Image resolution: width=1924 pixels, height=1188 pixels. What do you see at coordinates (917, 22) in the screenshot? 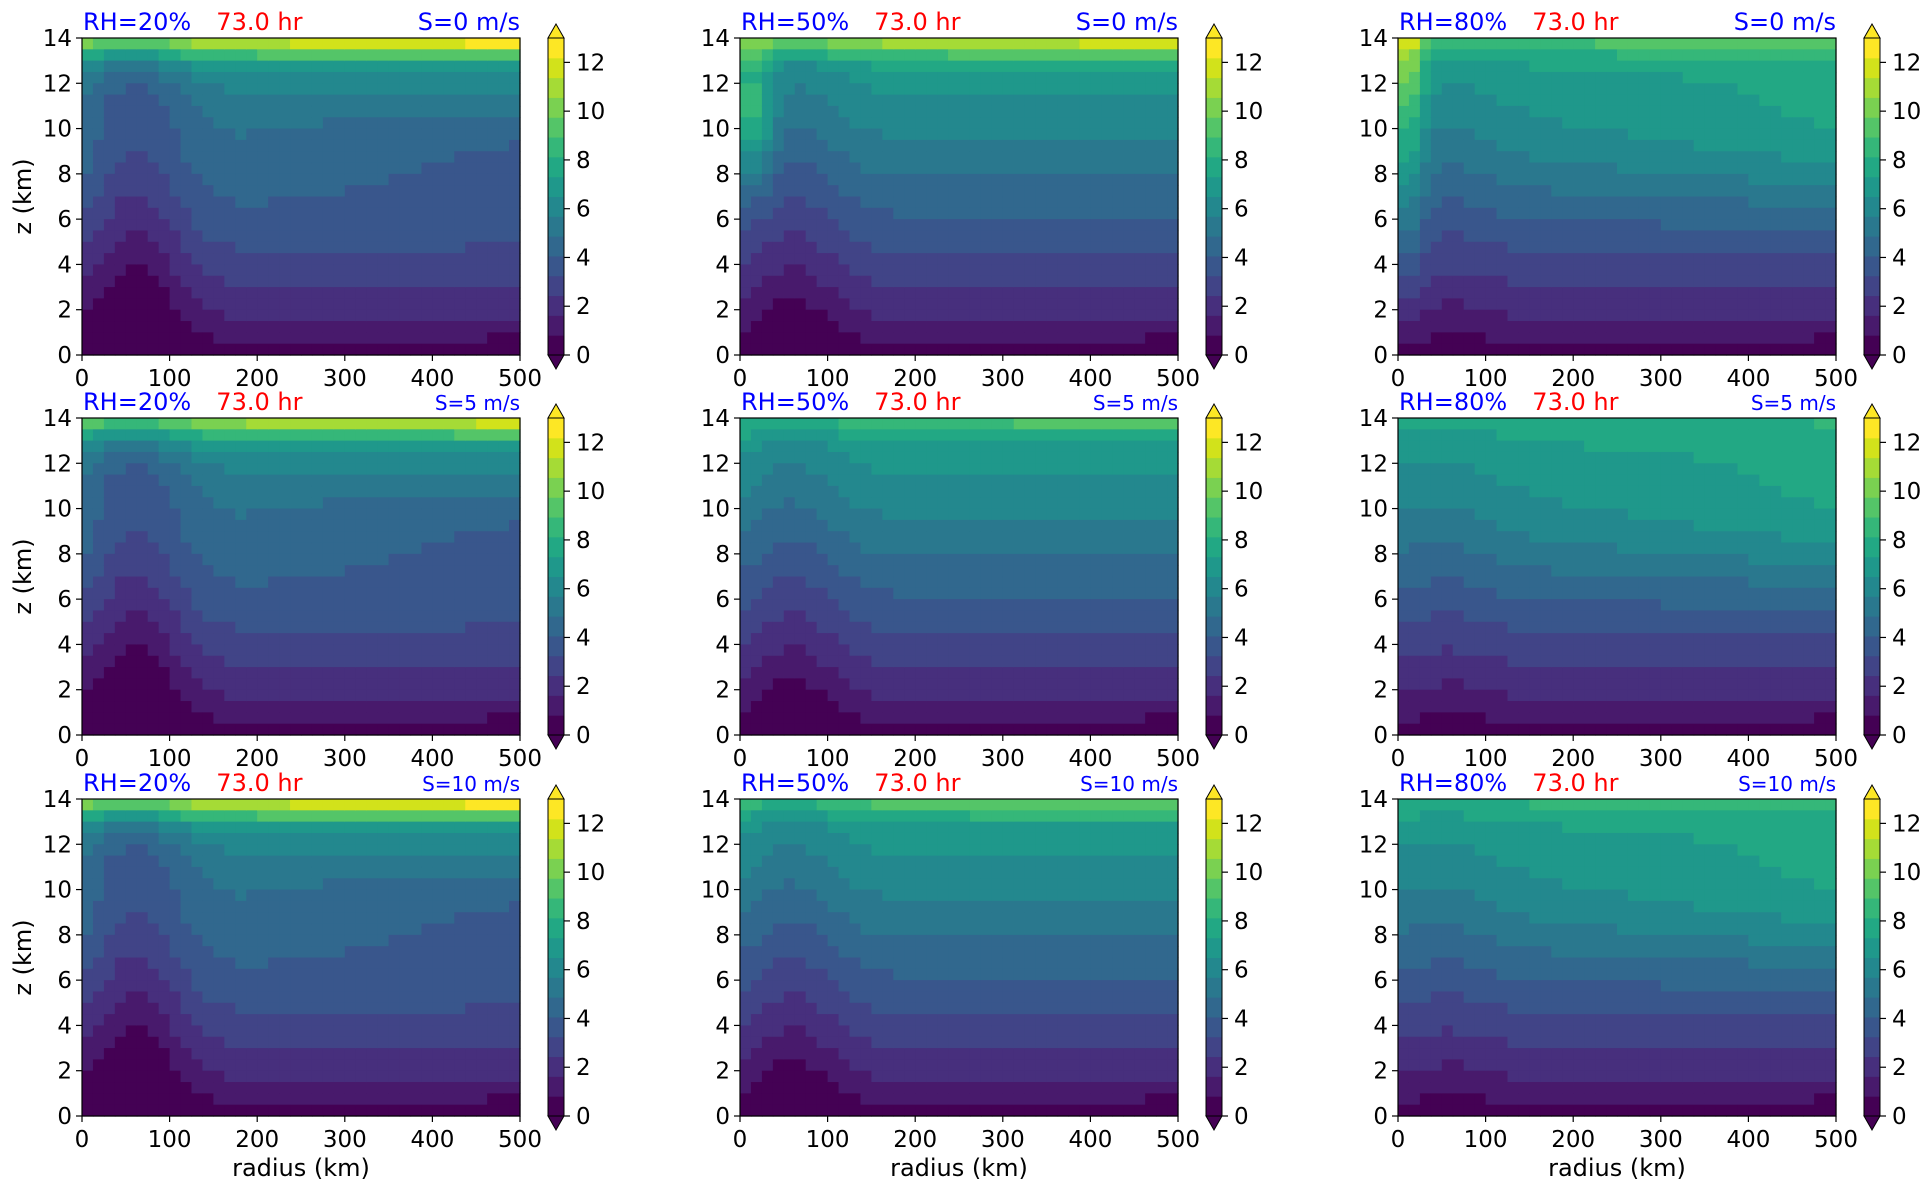
I see `title-time: 73.0 hr` at bounding box center [917, 22].